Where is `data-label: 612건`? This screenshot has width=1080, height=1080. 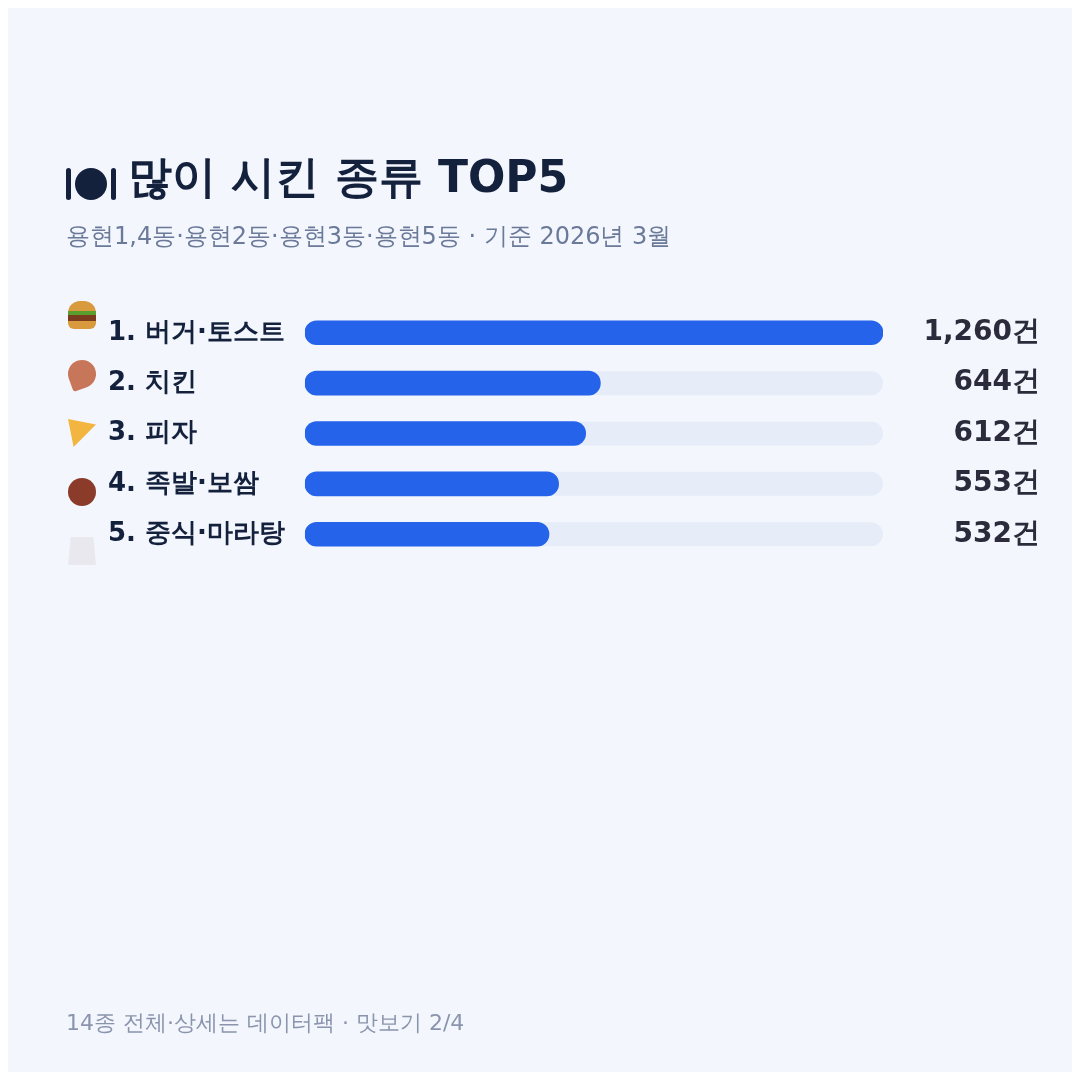 data-label: 612건 is located at coordinates (996, 431).